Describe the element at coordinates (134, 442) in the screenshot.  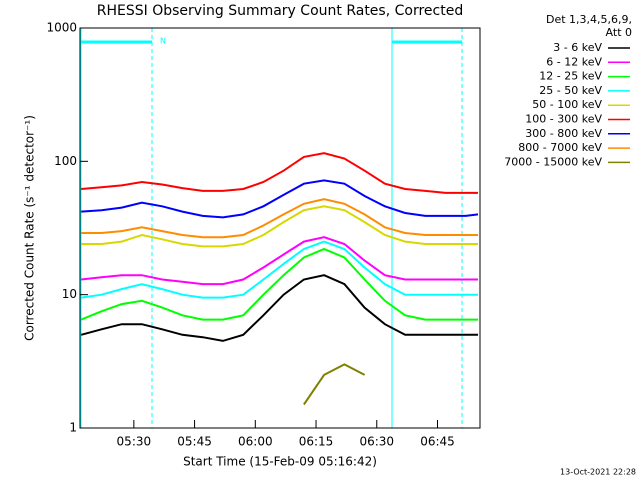
I see `x-tick-label: 05:30` at that location.